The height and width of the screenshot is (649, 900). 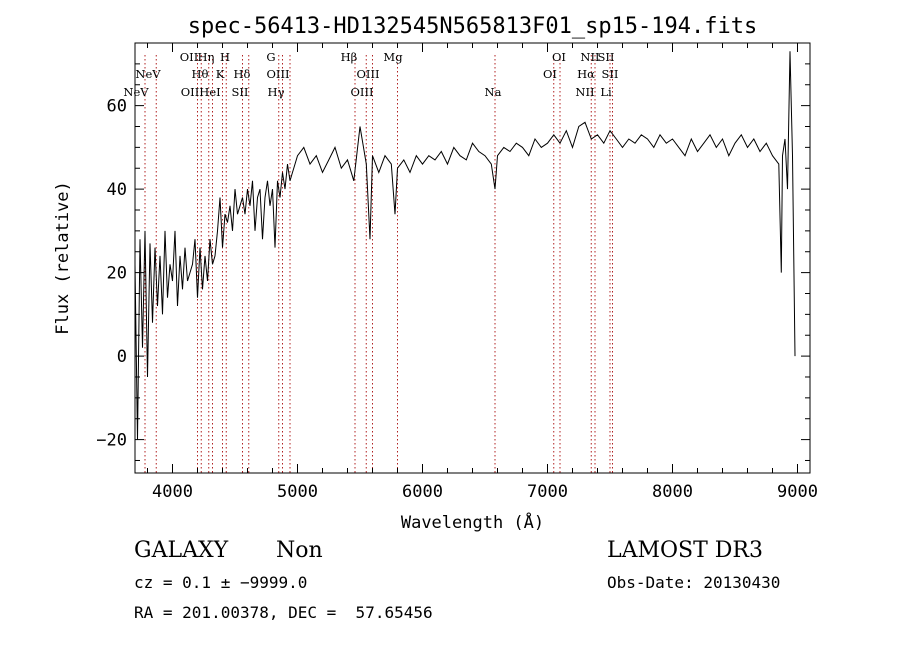 I want to click on spectral-line-label: HeI, so click(x=209, y=92).